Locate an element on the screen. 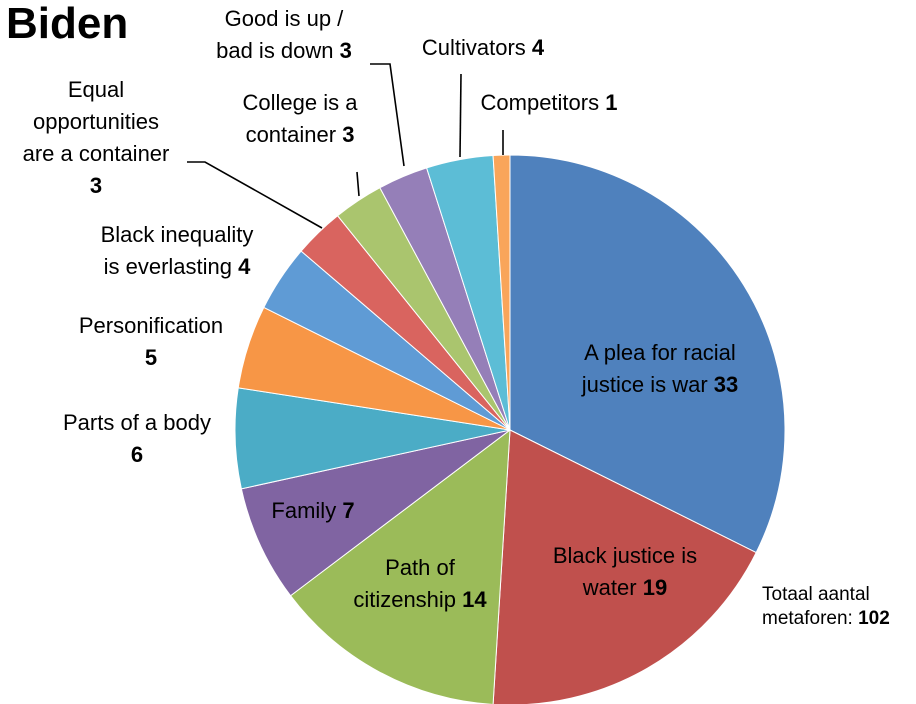  chart-title: Biden is located at coordinates (67, 24).